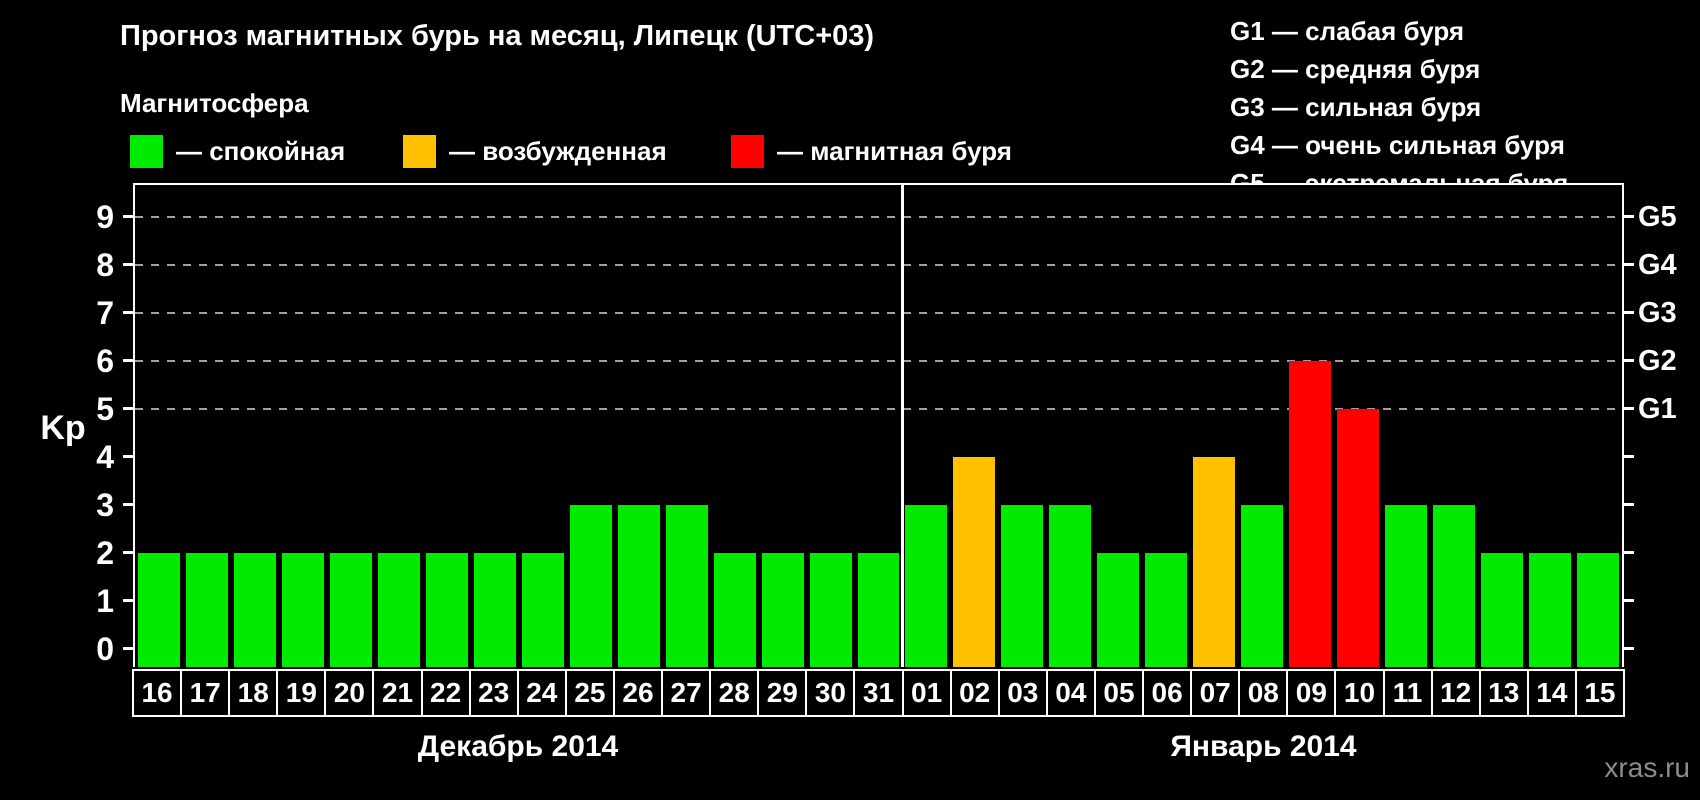 Image resolution: width=1700 pixels, height=800 pixels. What do you see at coordinates (146, 151) in the screenshot?
I see `quiet-color-swatch` at bounding box center [146, 151].